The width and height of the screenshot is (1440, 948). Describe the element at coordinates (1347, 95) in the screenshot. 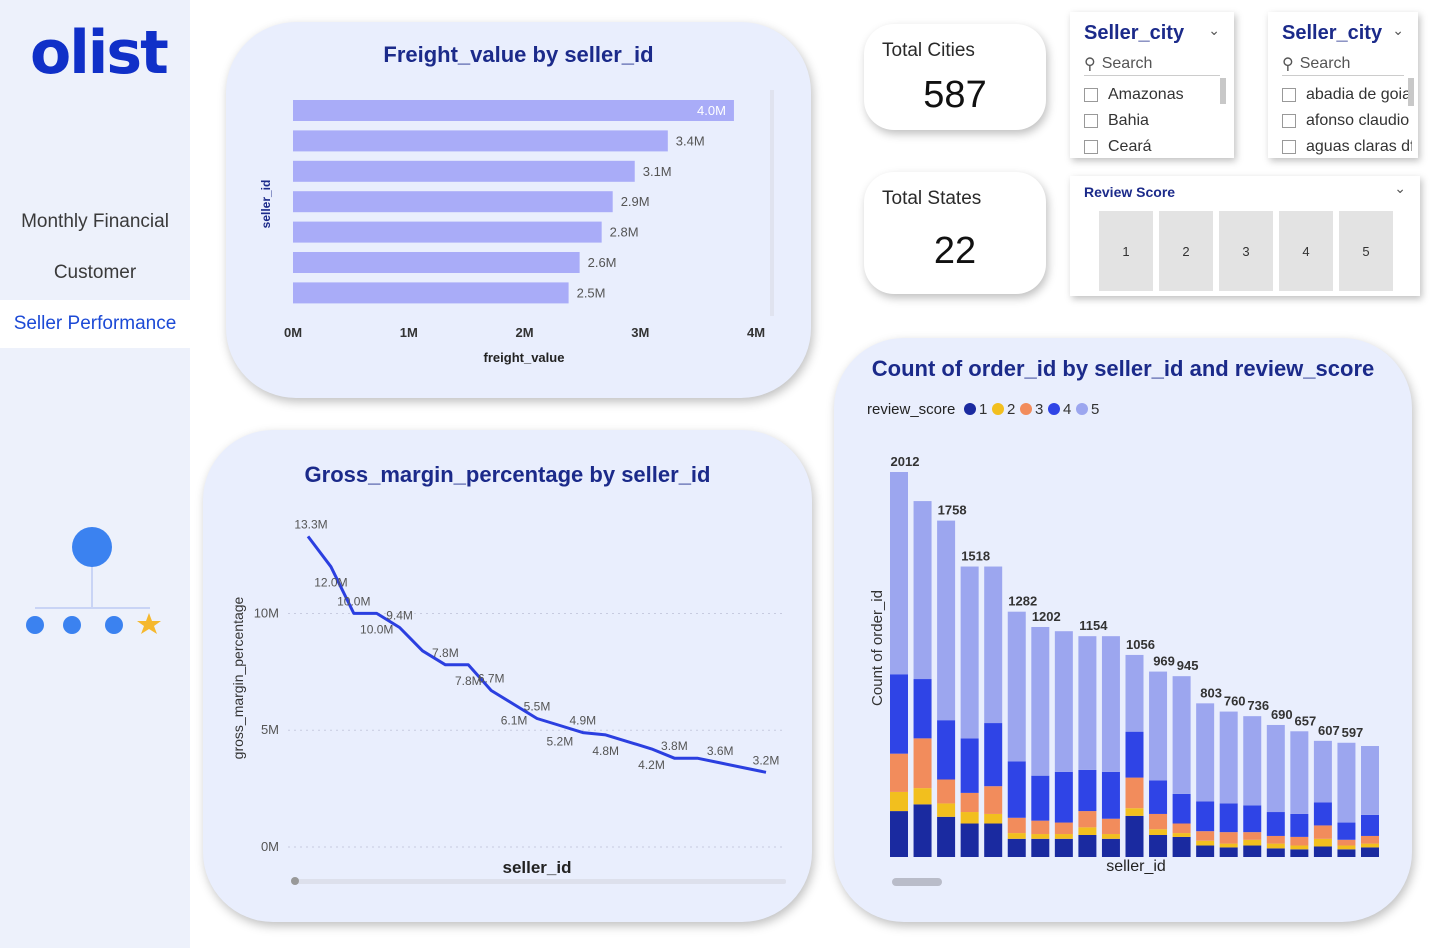

I see `slicer-option: abadia de goias` at that location.